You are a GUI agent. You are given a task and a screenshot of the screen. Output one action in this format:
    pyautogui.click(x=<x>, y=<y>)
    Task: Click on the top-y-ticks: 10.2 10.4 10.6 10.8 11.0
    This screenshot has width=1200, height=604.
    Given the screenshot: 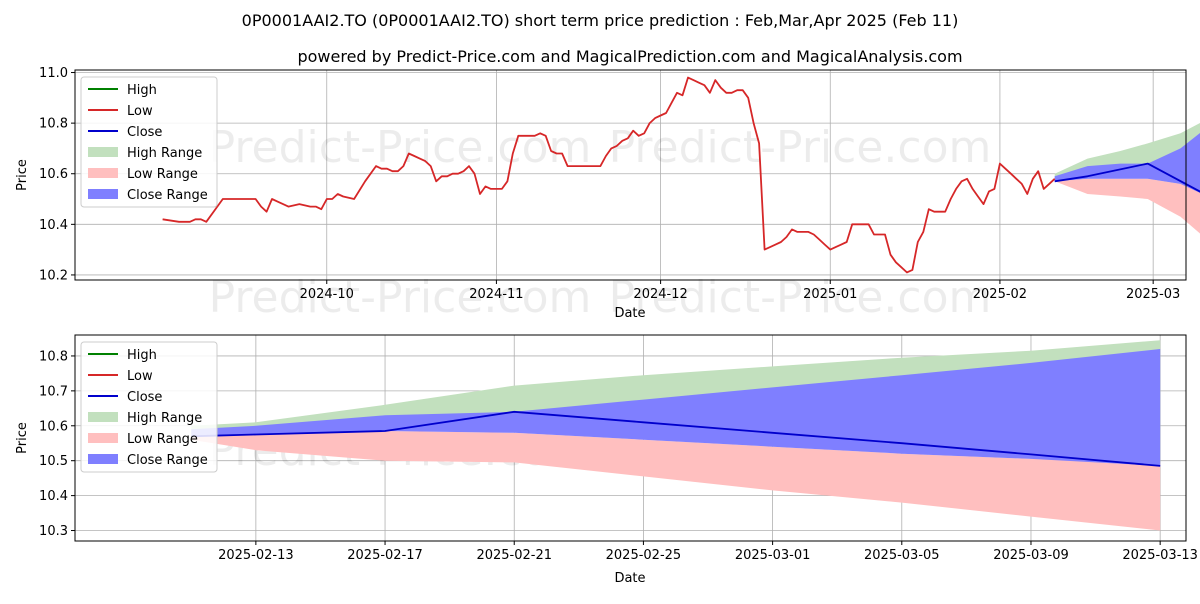 What is the action you would take?
    pyautogui.click(x=57, y=174)
    